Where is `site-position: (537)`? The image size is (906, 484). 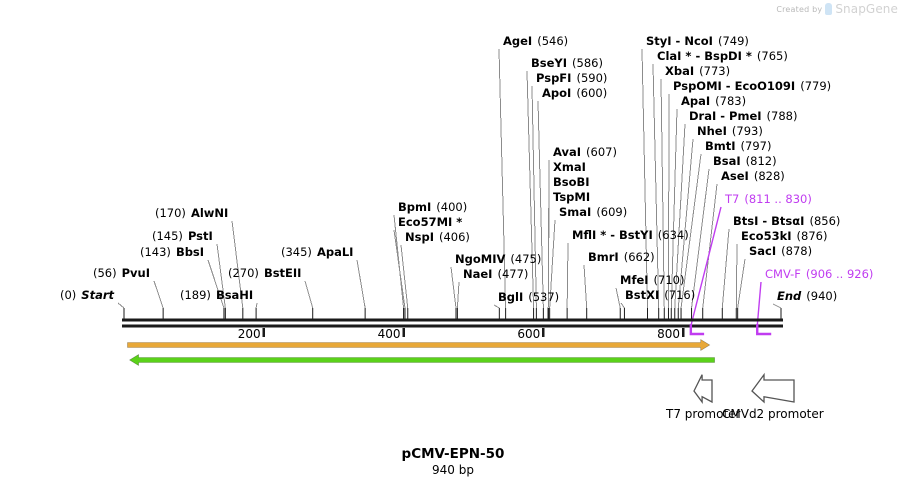 site-position: (537) is located at coordinates (544, 297).